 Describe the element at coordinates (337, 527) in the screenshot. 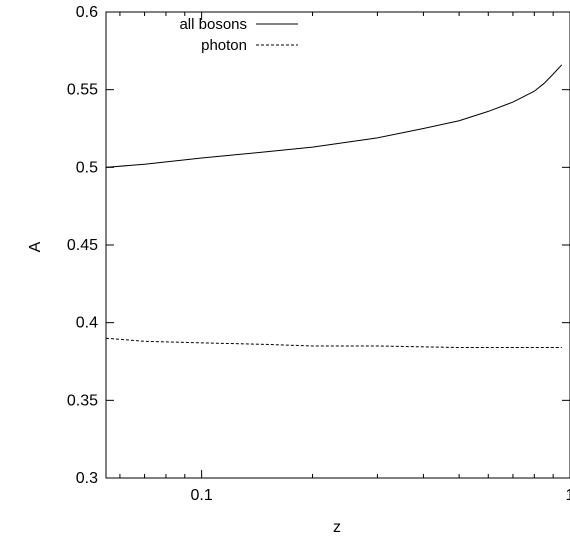

I see `x-axis-label: z` at that location.